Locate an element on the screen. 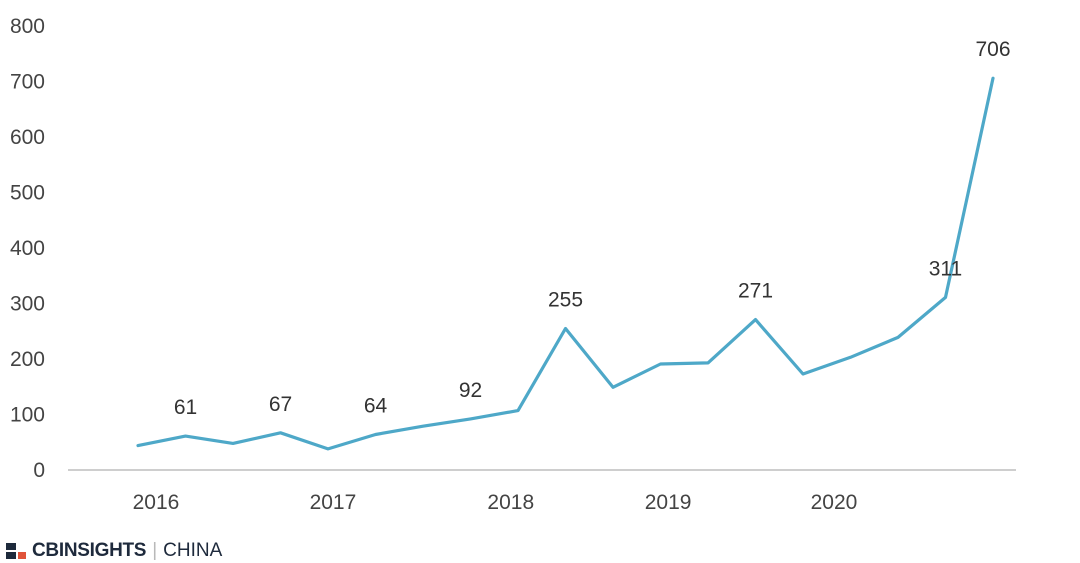 The width and height of the screenshot is (1080, 563). y-tick-label: 800 is located at coordinates (27, 26).